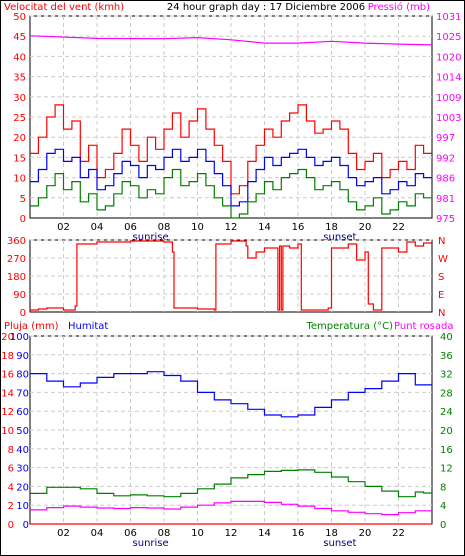 Image resolution: width=465 pixels, height=556 pixels. I want to click on dewpoint-line, so click(231, 508).